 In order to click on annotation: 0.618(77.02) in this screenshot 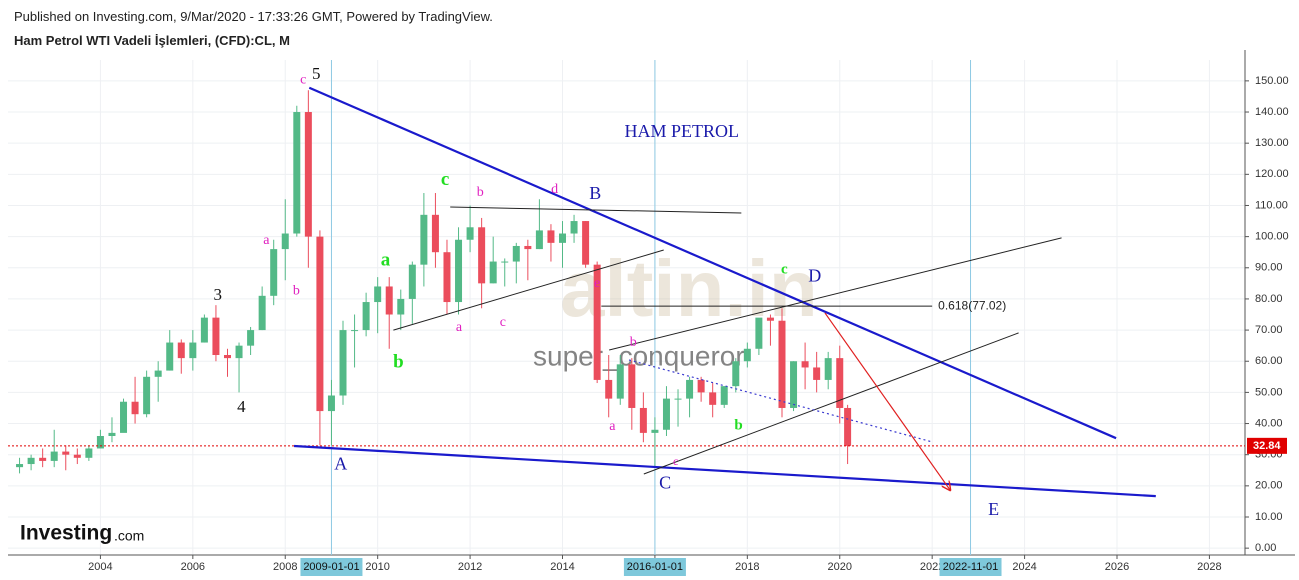, I will do `click(972, 305)`.